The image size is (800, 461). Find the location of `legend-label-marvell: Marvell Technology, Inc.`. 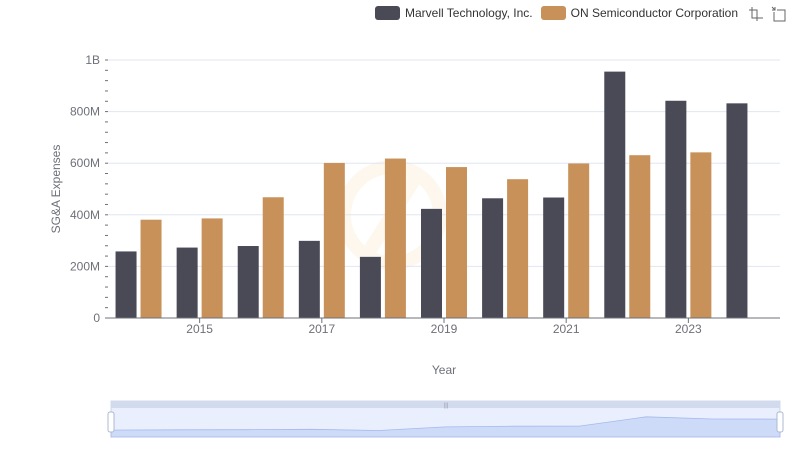

legend-label-marvell: Marvell Technology, Inc. is located at coordinates (469, 13).